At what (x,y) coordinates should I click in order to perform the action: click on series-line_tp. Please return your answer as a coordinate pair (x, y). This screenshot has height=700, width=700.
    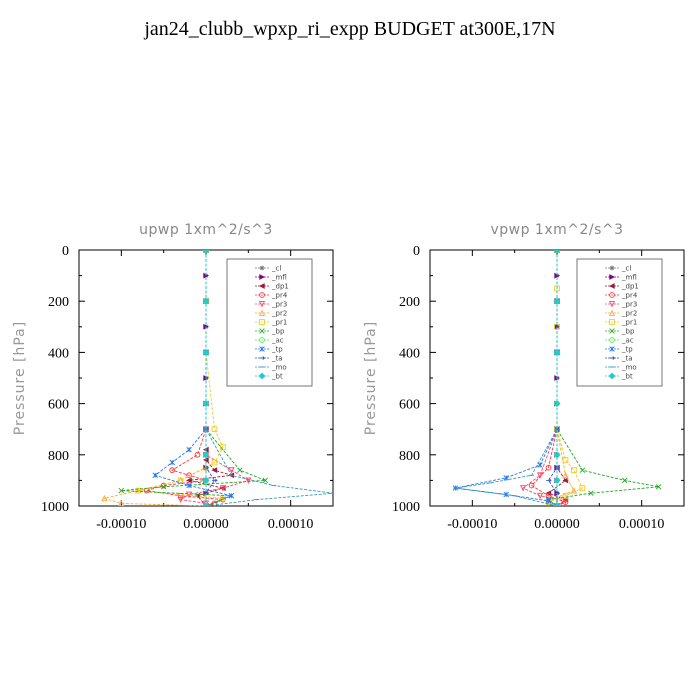
    Looking at the image, I should click on (506, 378).